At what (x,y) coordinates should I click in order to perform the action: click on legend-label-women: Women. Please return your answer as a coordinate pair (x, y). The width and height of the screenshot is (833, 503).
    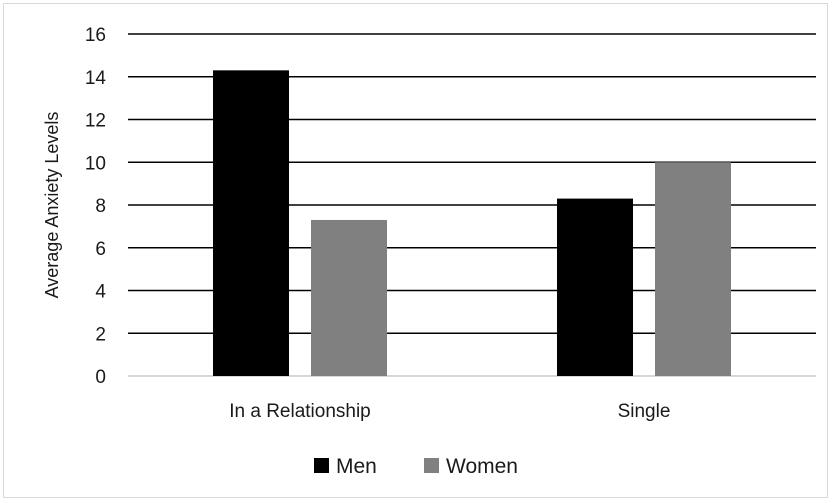
    Looking at the image, I should click on (482, 466).